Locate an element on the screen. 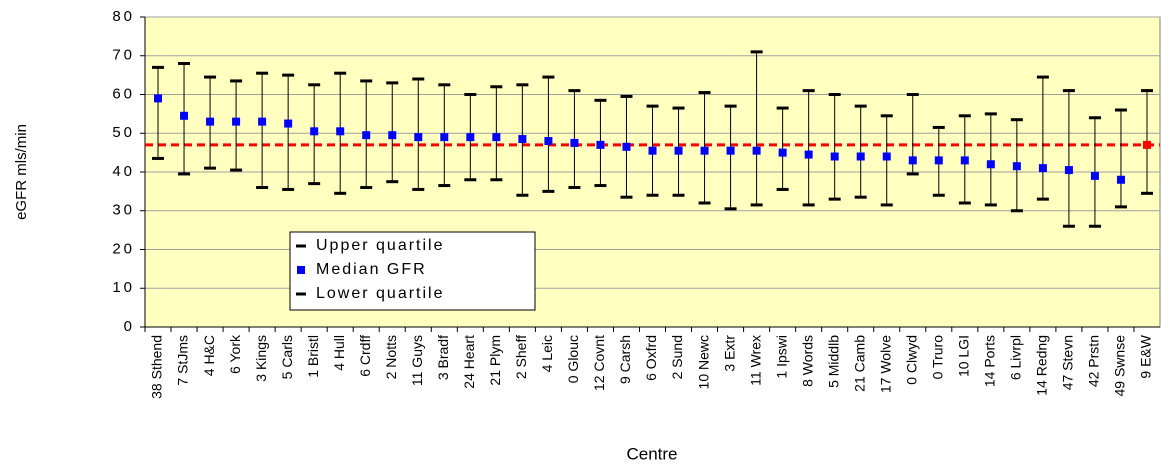 Image resolution: width=1168 pixels, height=473 pixels. x-tick-label: 14 Redng is located at coordinates (1042, 365).